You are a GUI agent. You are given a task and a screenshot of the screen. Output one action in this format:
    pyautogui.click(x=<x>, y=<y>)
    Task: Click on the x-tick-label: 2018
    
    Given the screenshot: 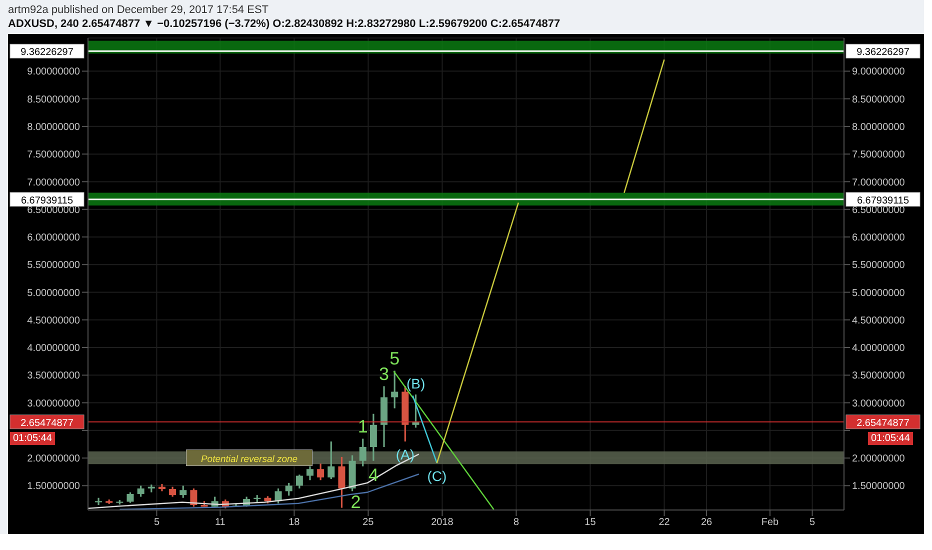 What is the action you would take?
    pyautogui.click(x=442, y=522)
    